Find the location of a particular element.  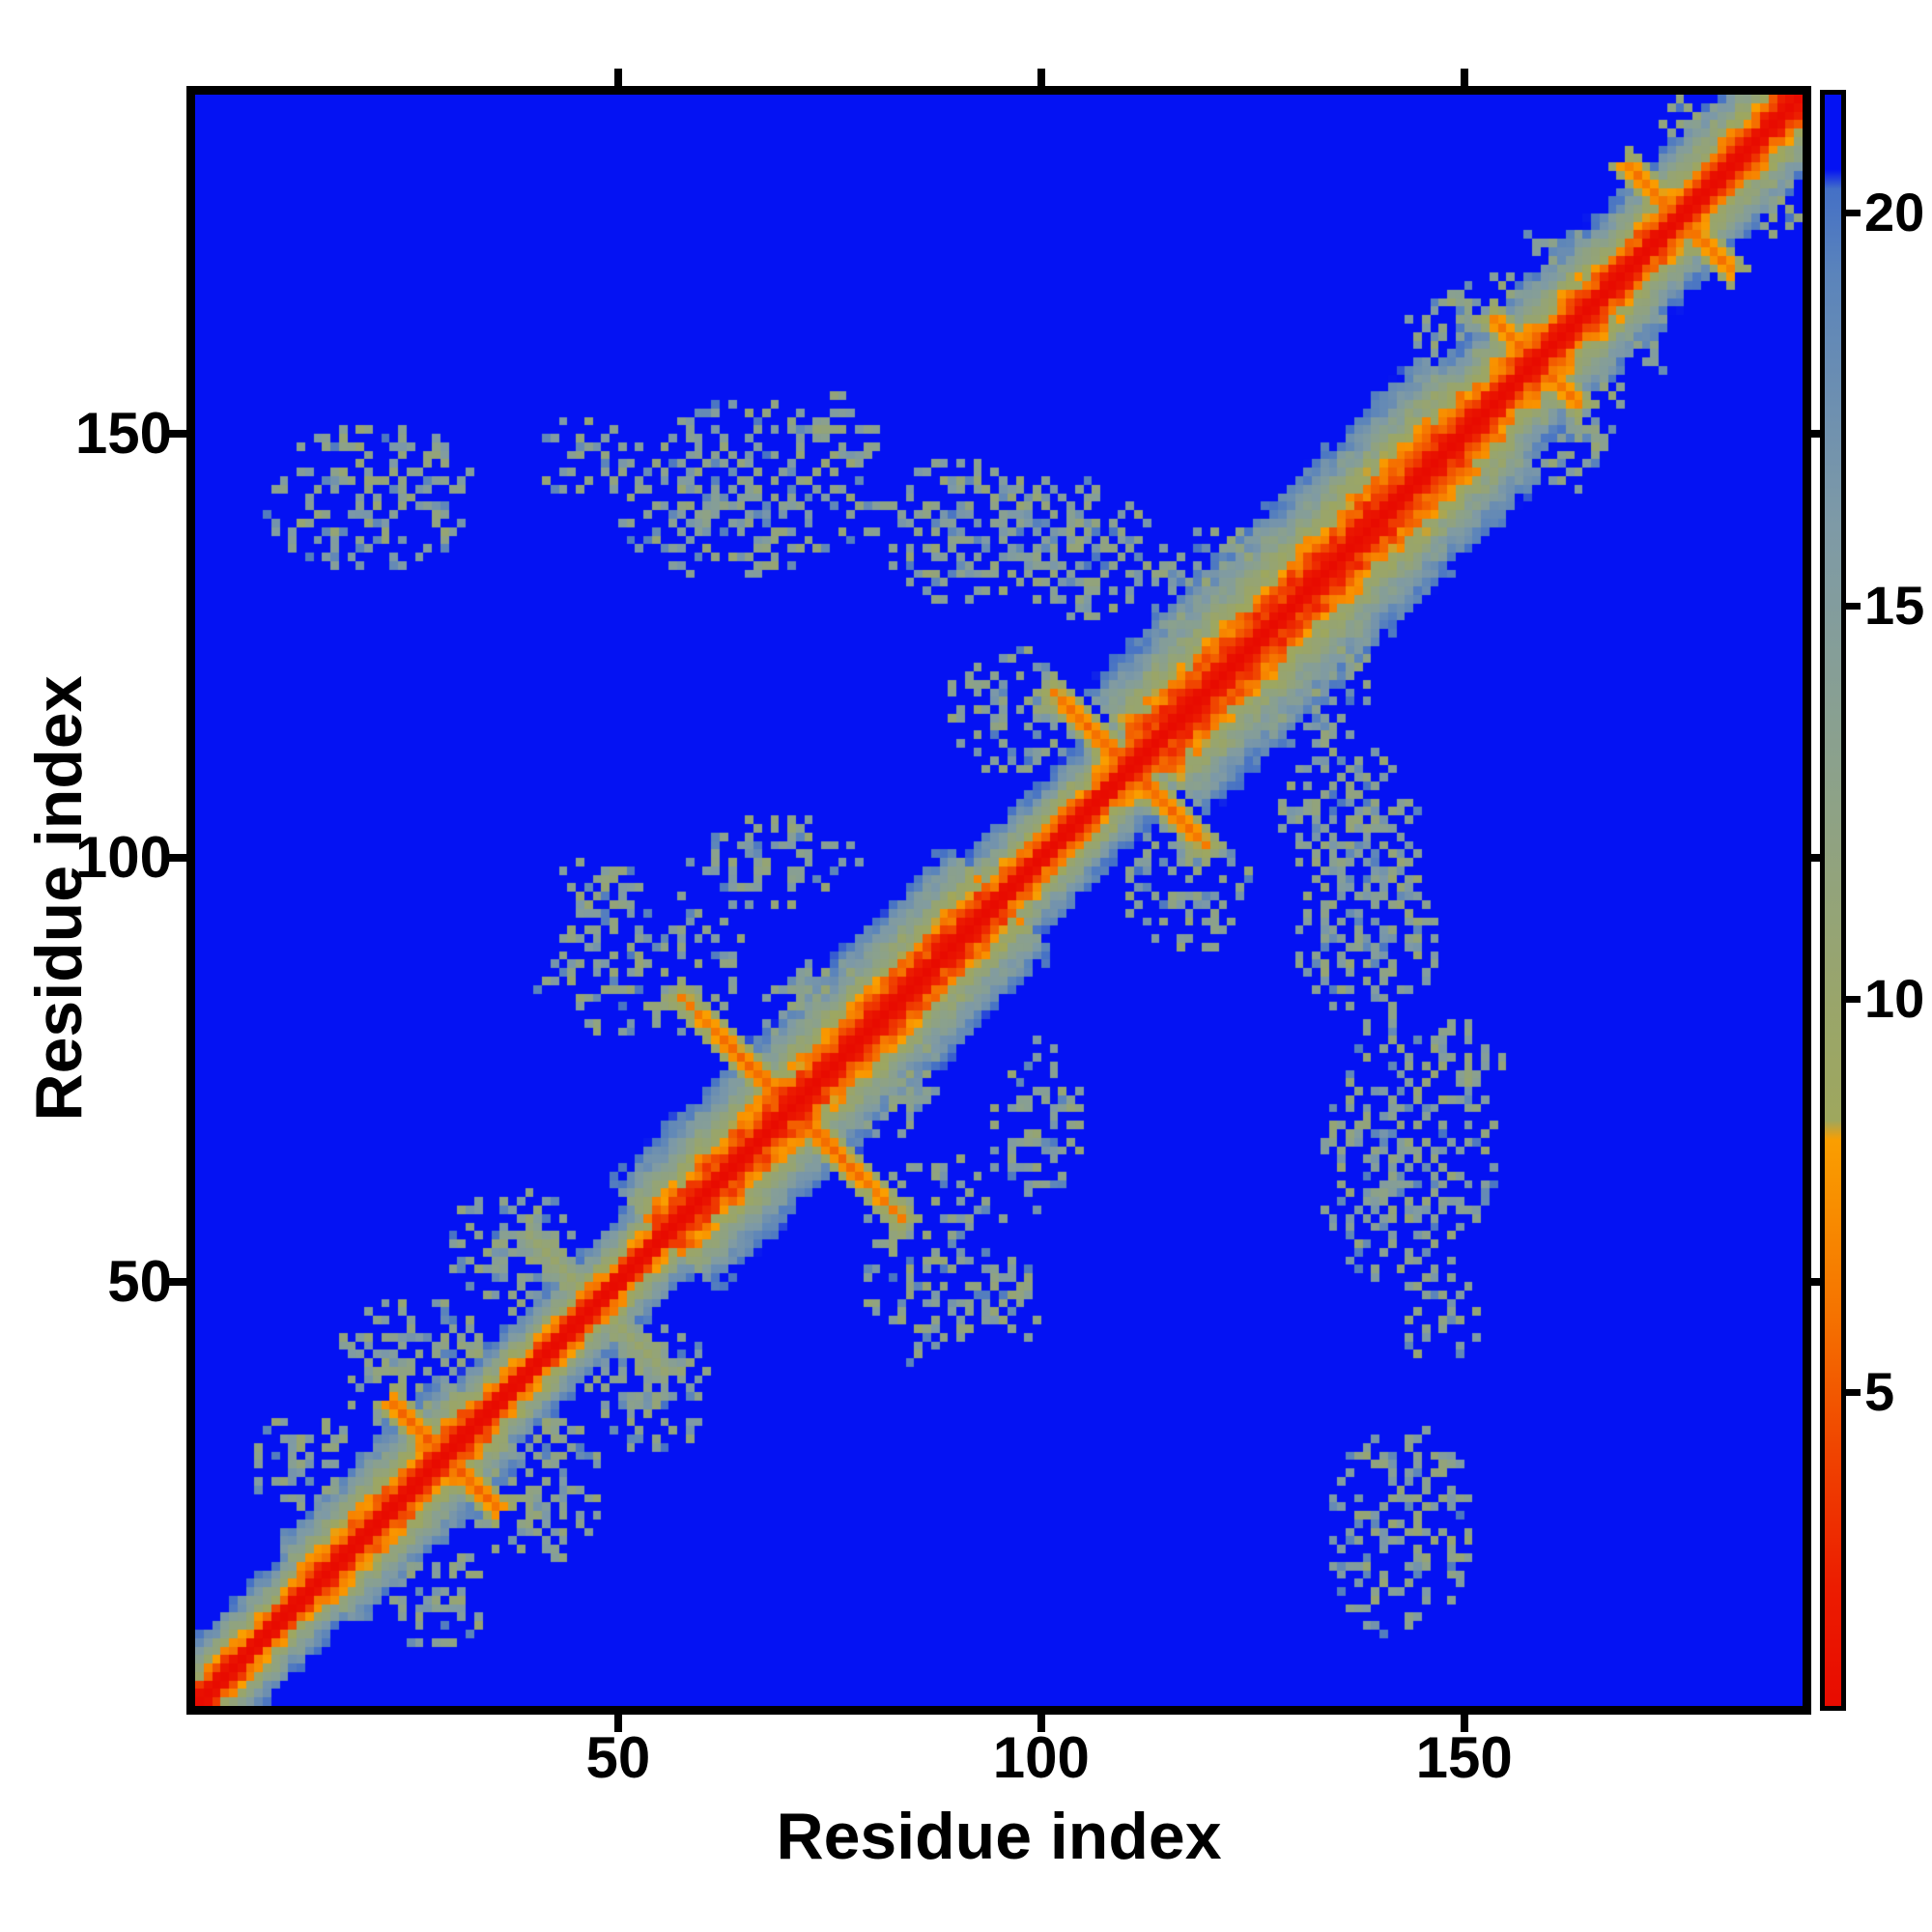

colorbar is located at coordinates (1833, 900).